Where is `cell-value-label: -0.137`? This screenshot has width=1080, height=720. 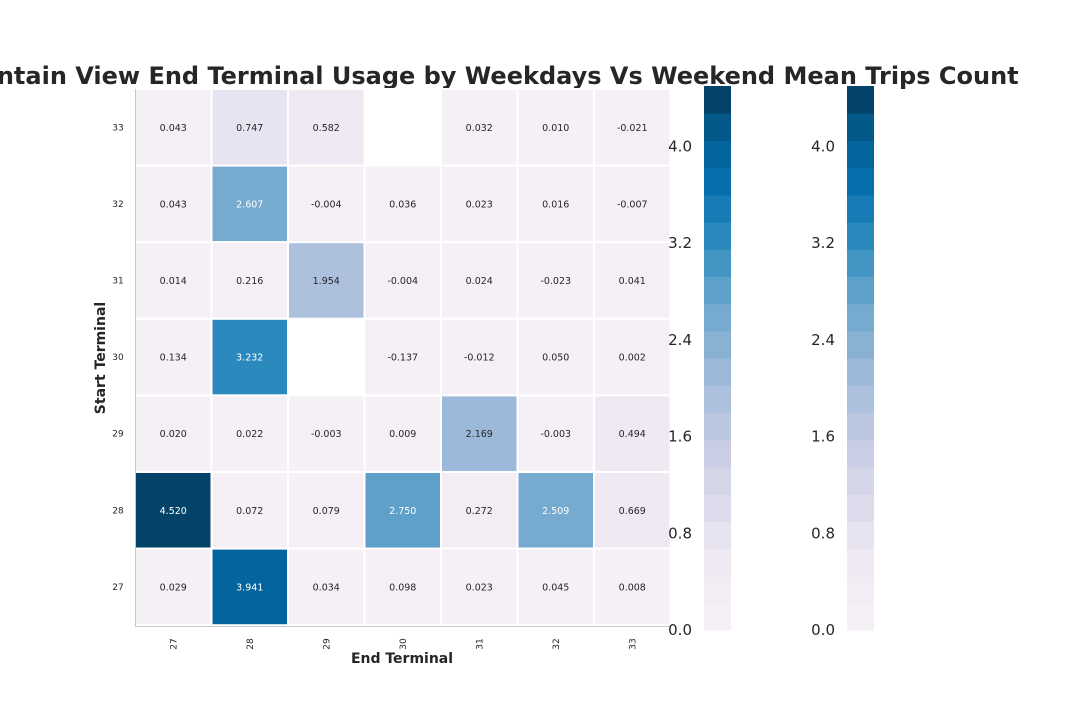 cell-value-label: -0.137 is located at coordinates (402, 358).